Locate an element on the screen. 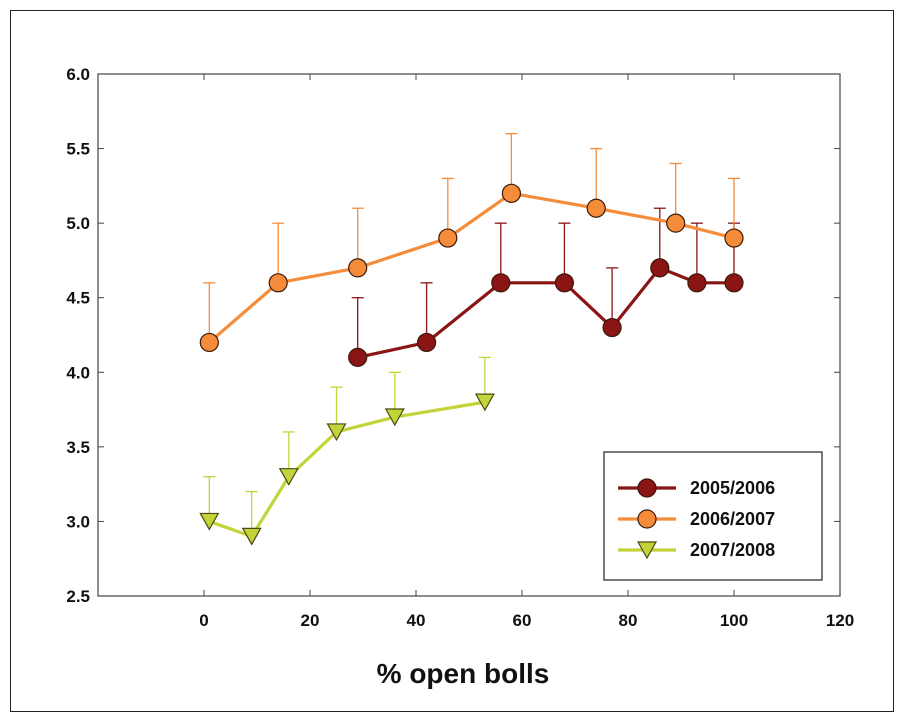 This screenshot has height=720, width=902. legend-item: 2005/2006 is located at coordinates (696, 488).